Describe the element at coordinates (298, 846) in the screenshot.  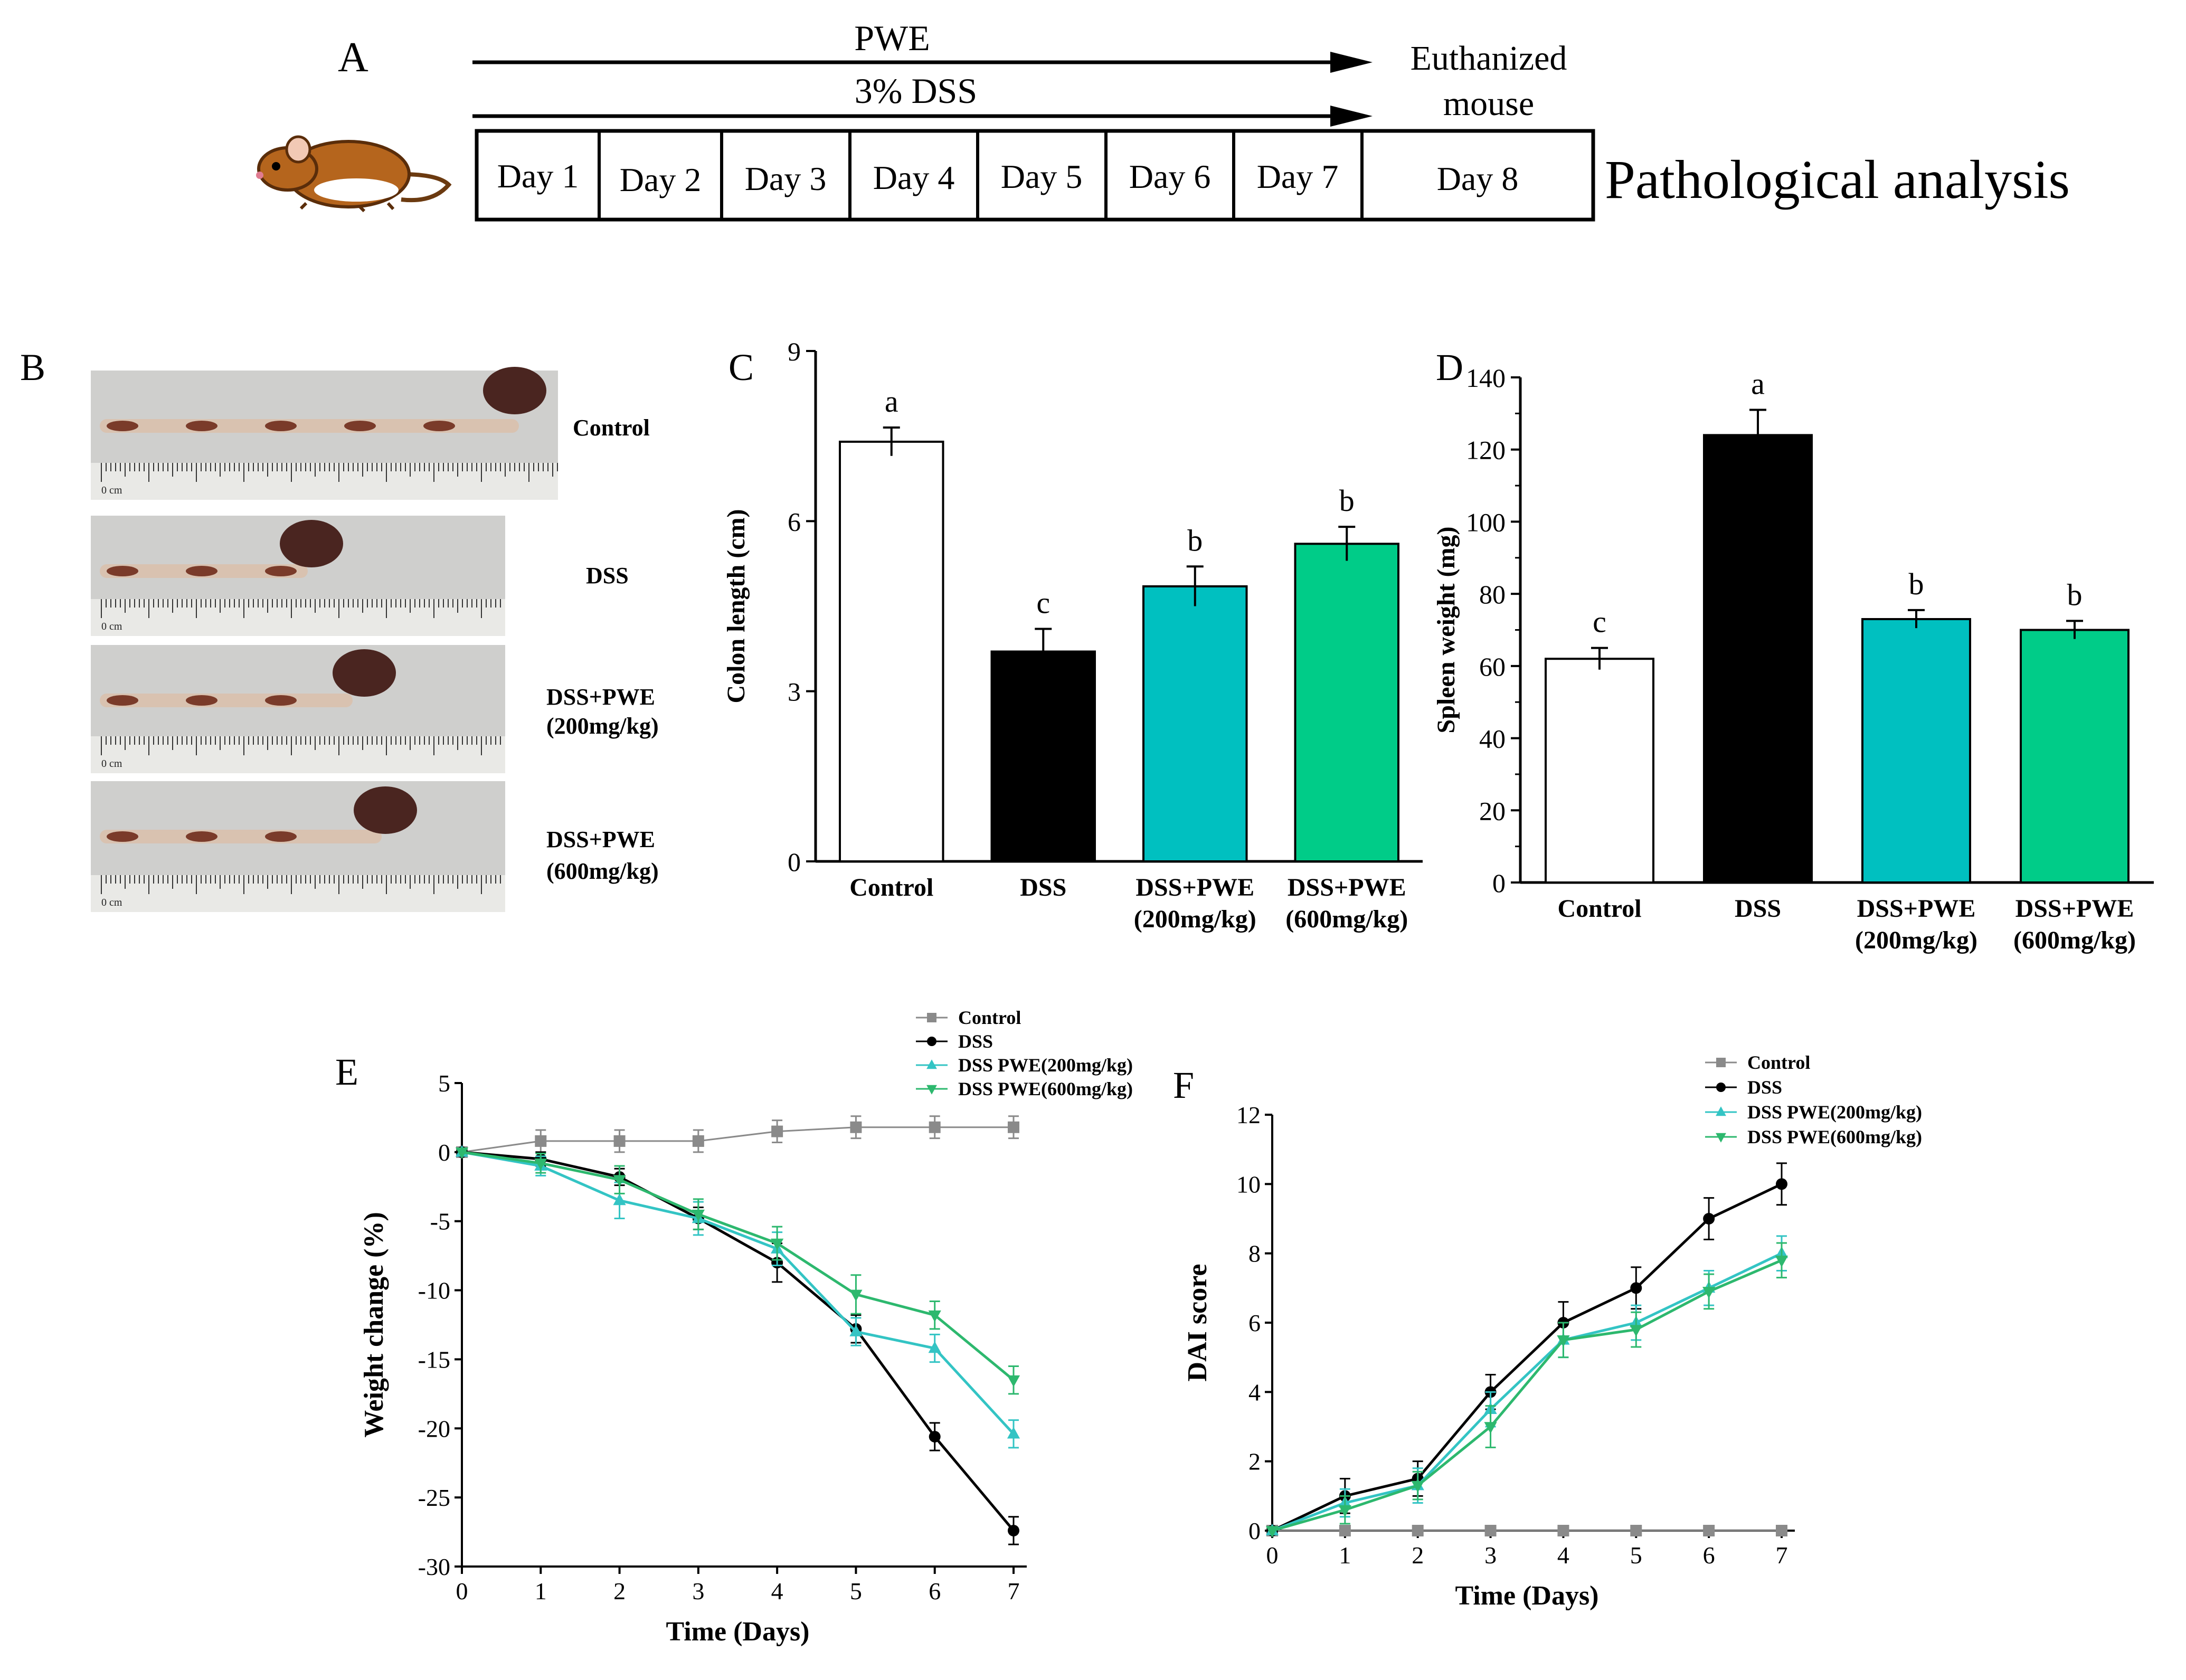
I see `colon-photo-4: 0 cm` at that location.